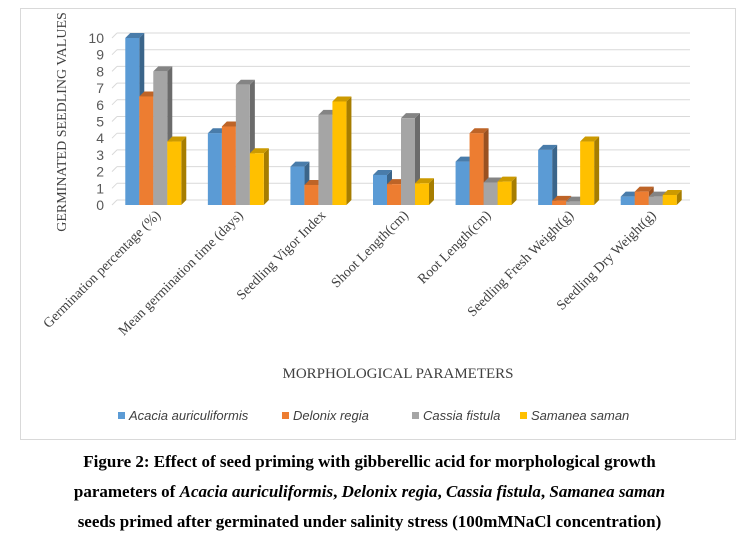 Image resolution: width=739 pixels, height=544 pixels. I want to click on legend-label: Cassia fistula, so click(461, 415).